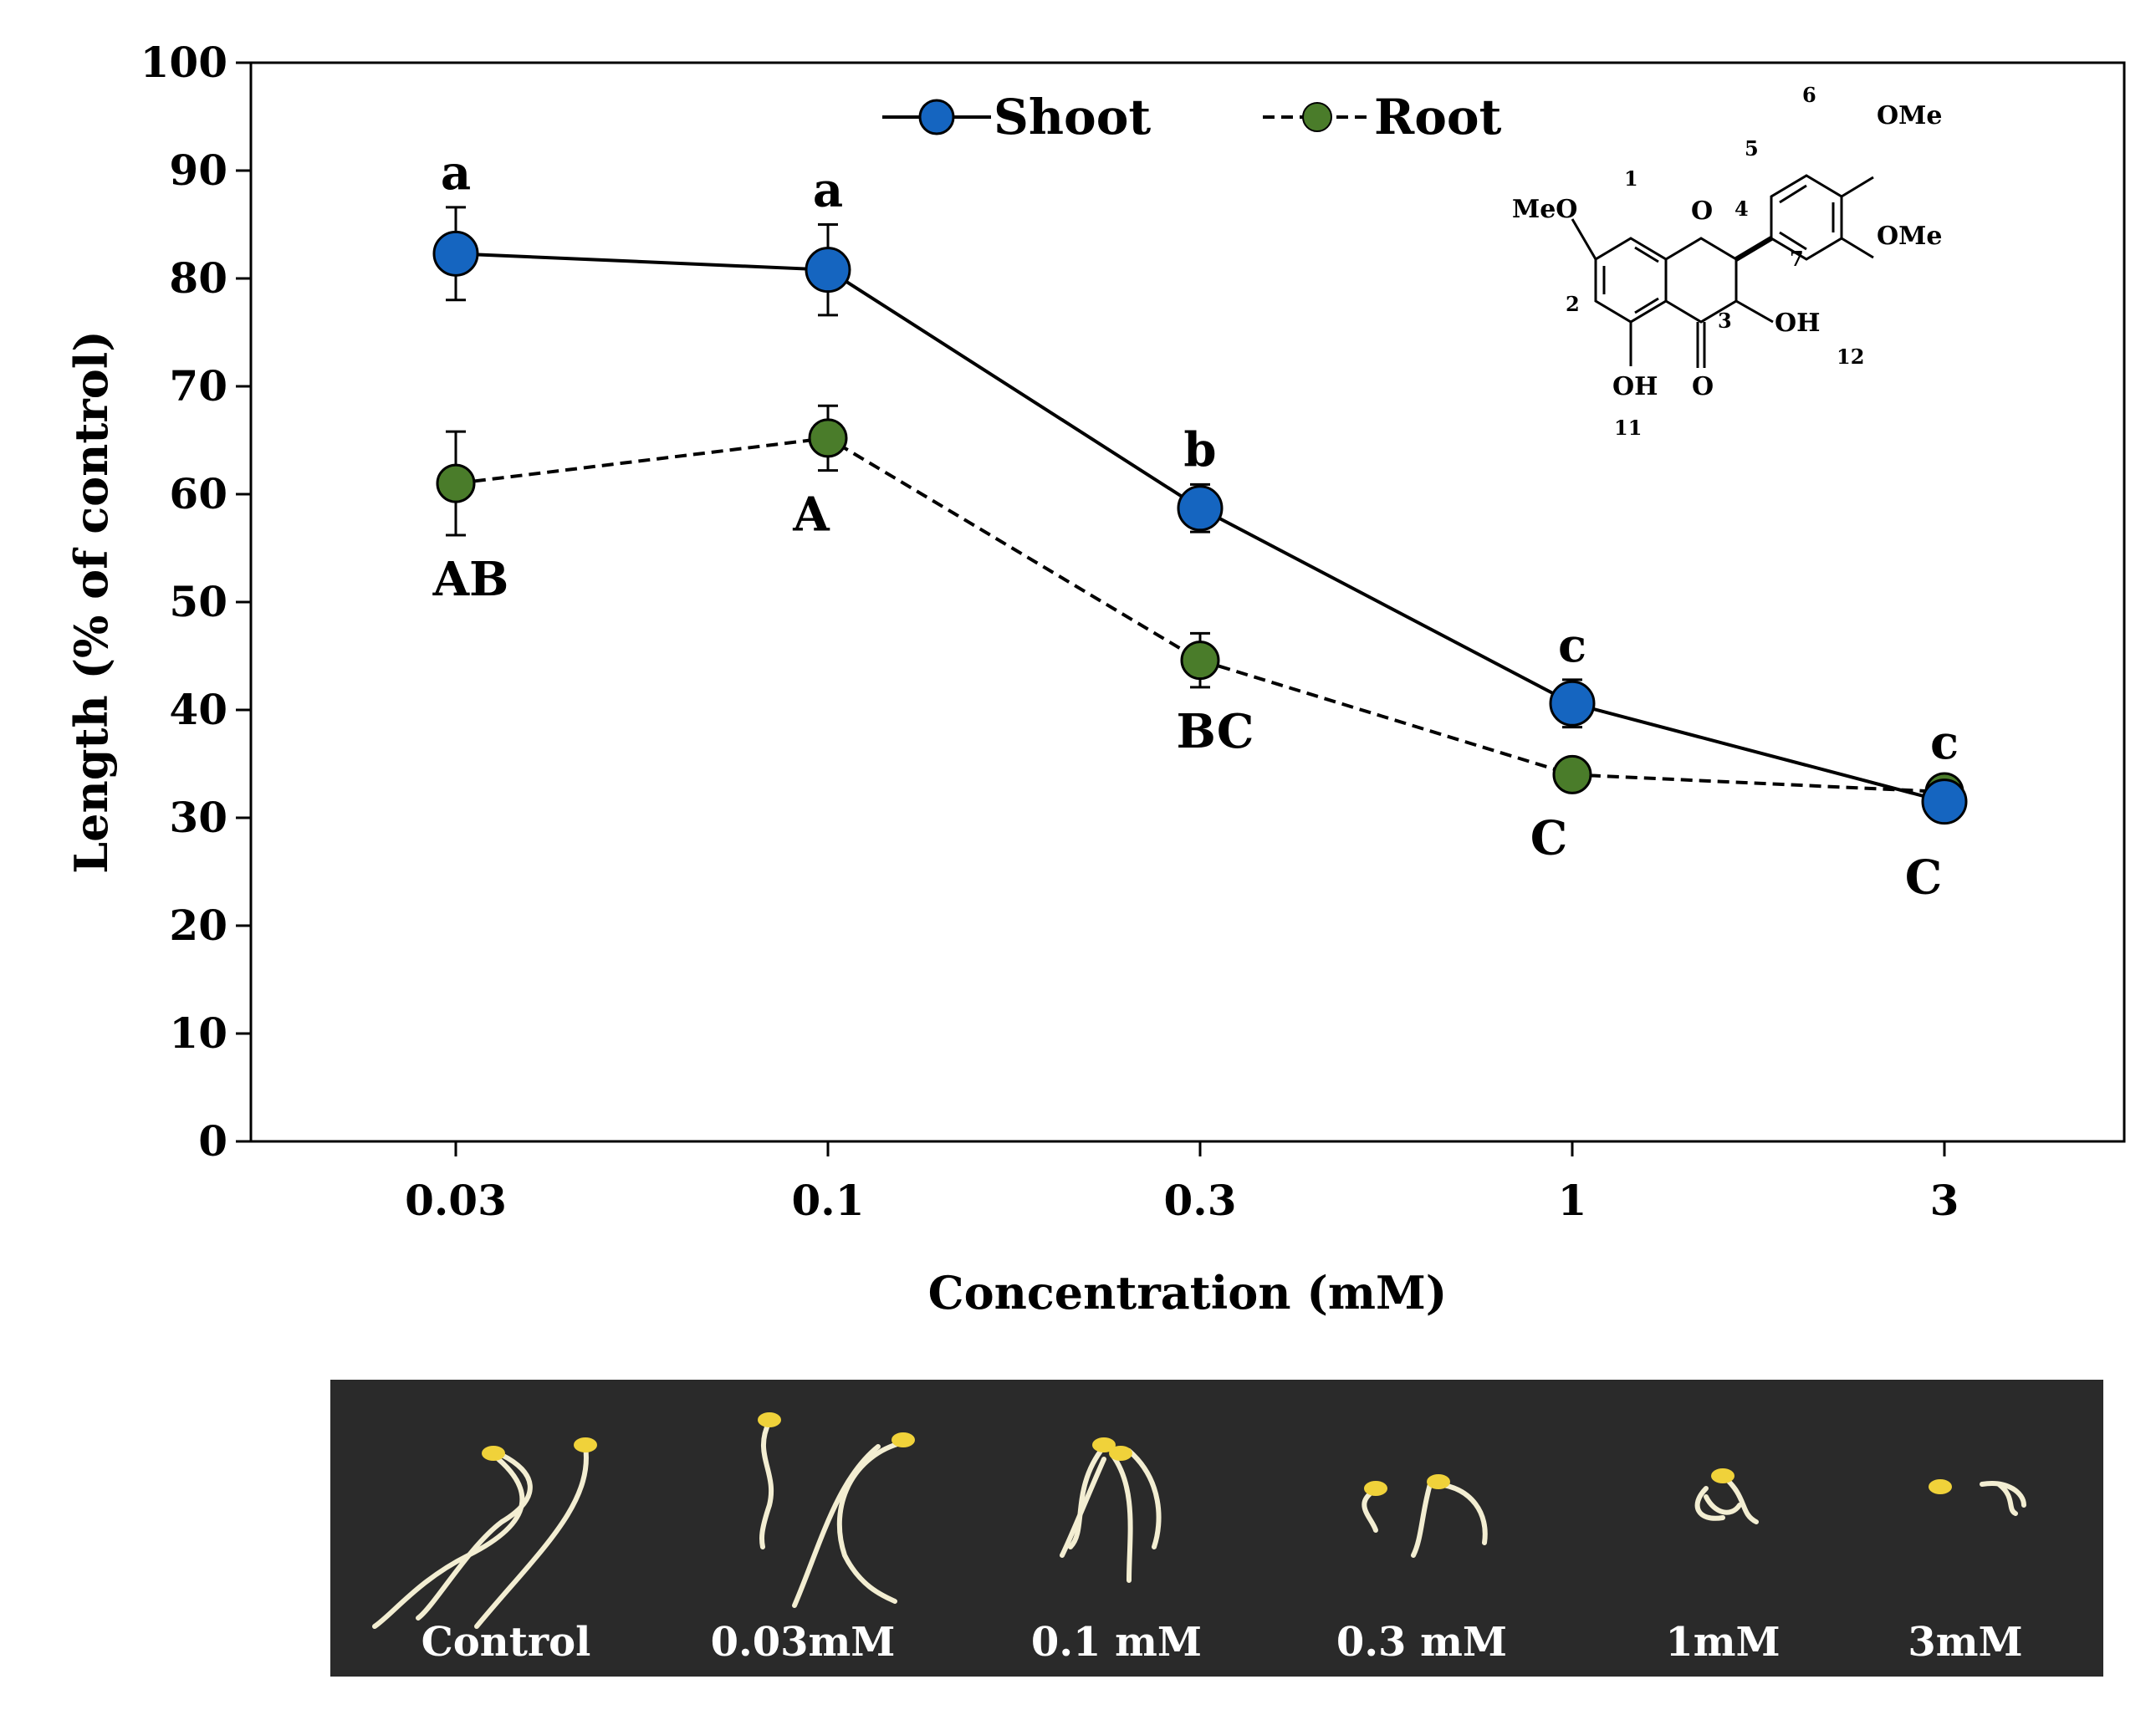 This screenshot has height=1710, width=2156. What do you see at coordinates (1631, 178) in the screenshot?
I see `structure-number-1: 1` at bounding box center [1631, 178].